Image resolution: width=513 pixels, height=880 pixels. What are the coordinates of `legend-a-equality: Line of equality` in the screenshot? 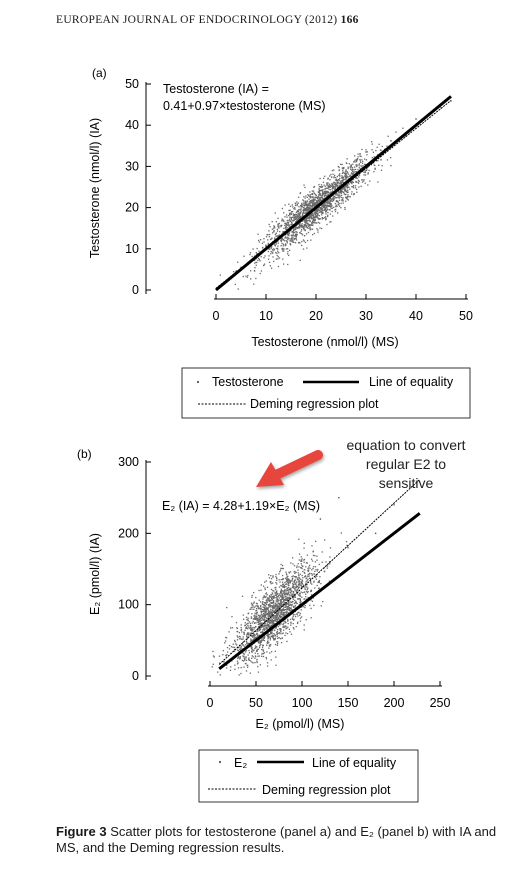 It's located at (411, 382).